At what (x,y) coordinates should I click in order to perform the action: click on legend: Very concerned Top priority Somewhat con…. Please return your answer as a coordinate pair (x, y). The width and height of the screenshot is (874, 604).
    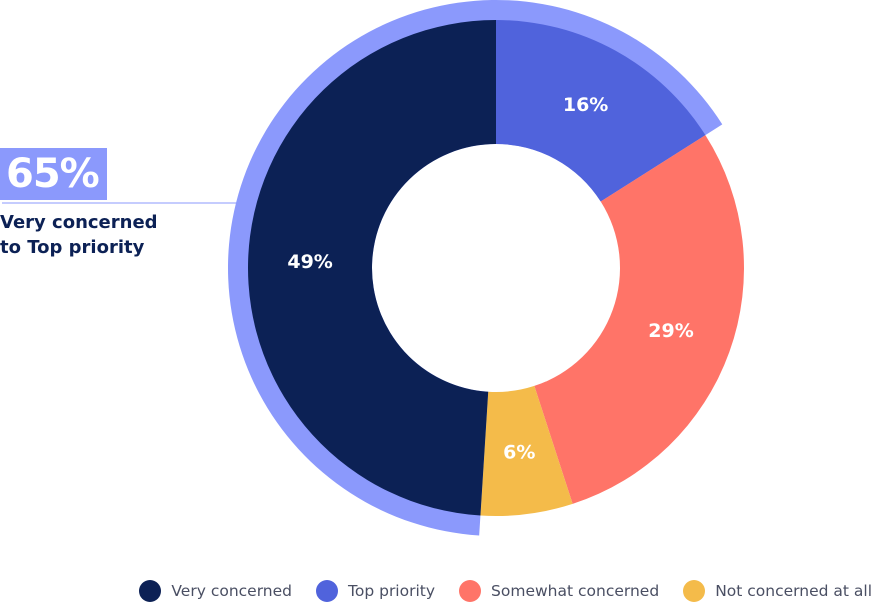
    Looking at the image, I should click on (505, 591).